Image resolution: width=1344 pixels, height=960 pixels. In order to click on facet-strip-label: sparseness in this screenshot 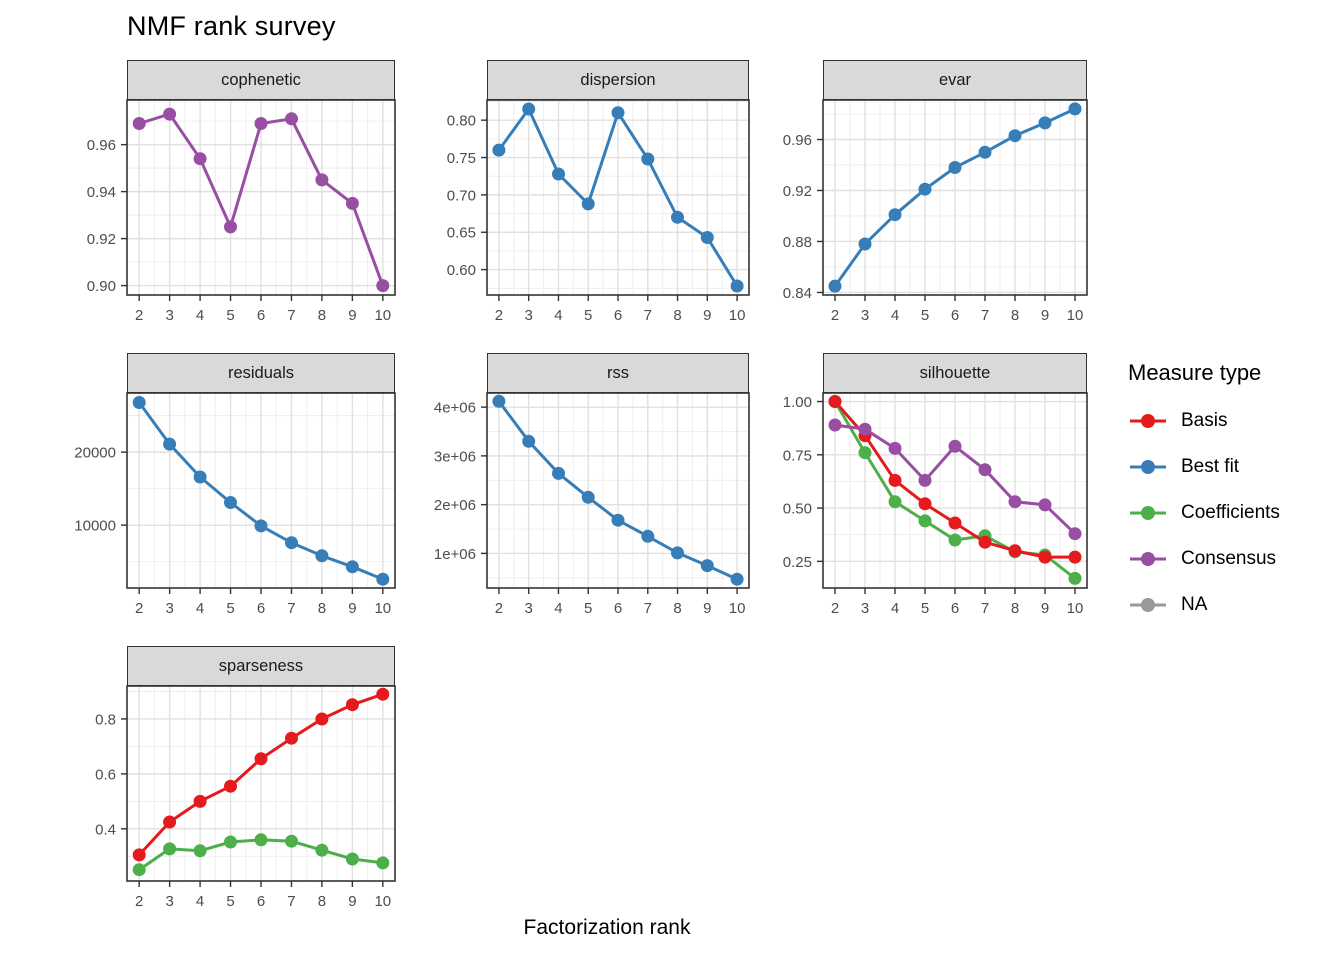, I will do `click(261, 665)`.